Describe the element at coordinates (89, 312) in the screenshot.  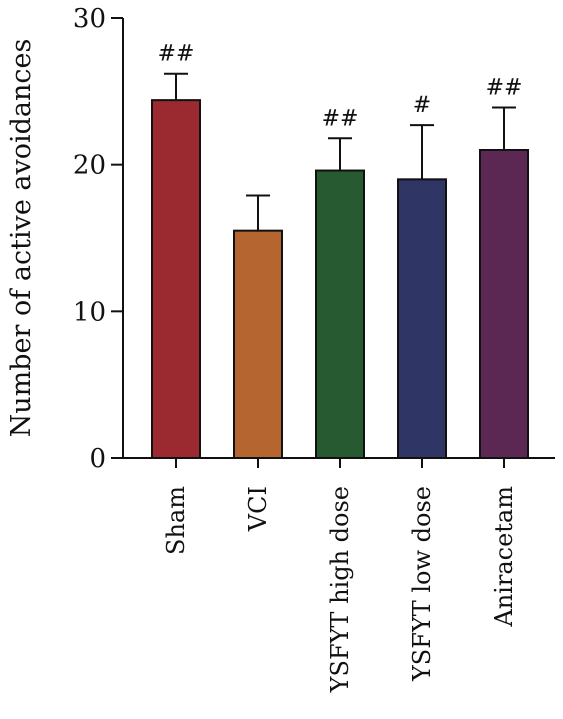
I see `y-tick-label: 10` at that location.